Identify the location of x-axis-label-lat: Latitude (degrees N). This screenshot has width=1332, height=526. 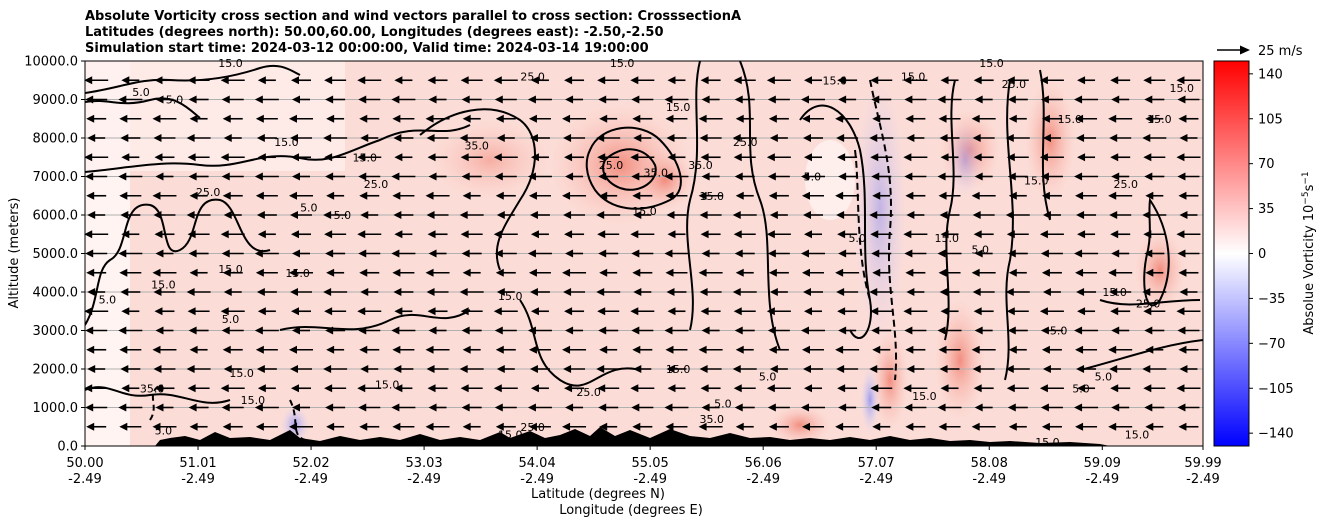
(598, 494).